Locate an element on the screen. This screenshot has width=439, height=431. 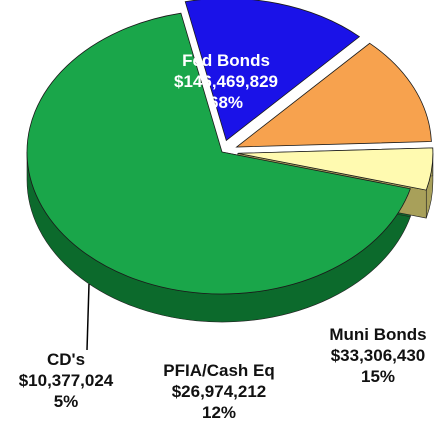
slice-percent-pfia-cash-eq: 12% is located at coordinates (219, 412).